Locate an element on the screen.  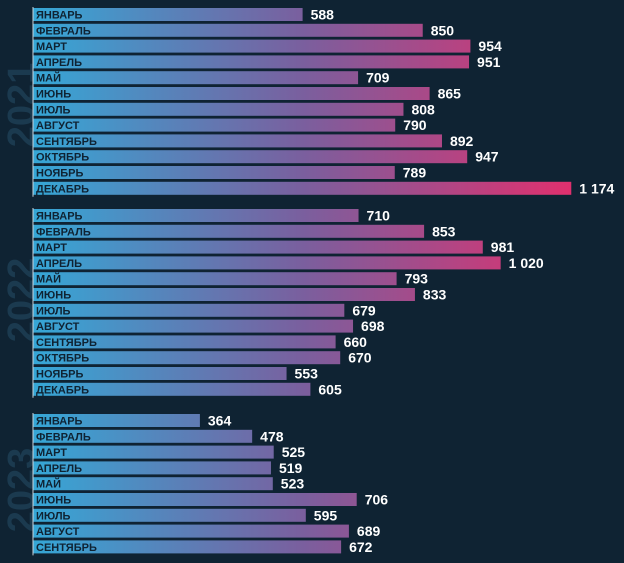
value-label: 525 is located at coordinates (294, 452).